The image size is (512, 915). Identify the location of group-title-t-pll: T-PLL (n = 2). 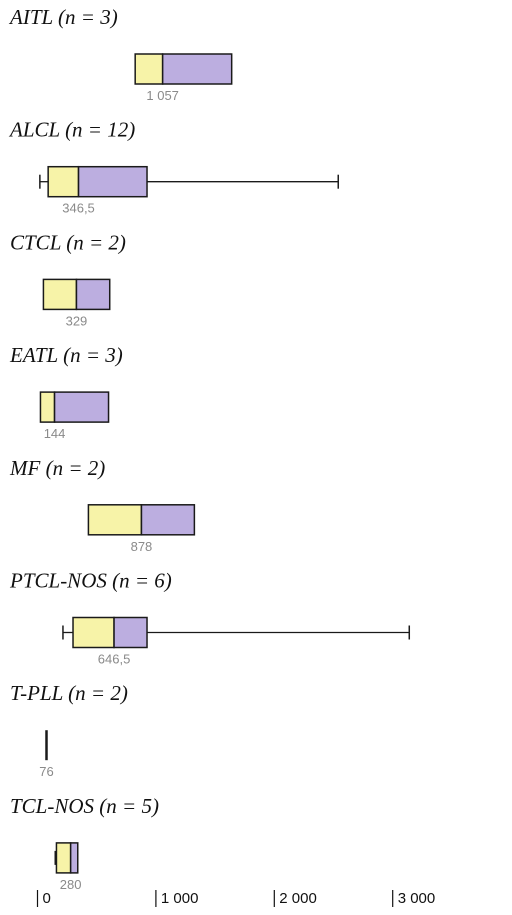
(69, 693).